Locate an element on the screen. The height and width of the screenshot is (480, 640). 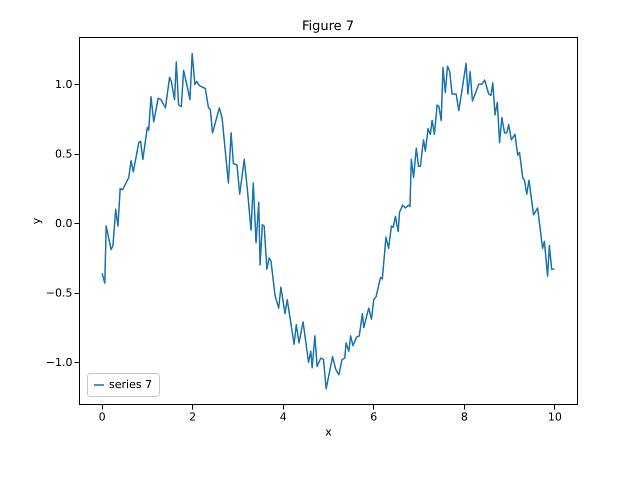
x-axis-title: x is located at coordinates (328, 432).